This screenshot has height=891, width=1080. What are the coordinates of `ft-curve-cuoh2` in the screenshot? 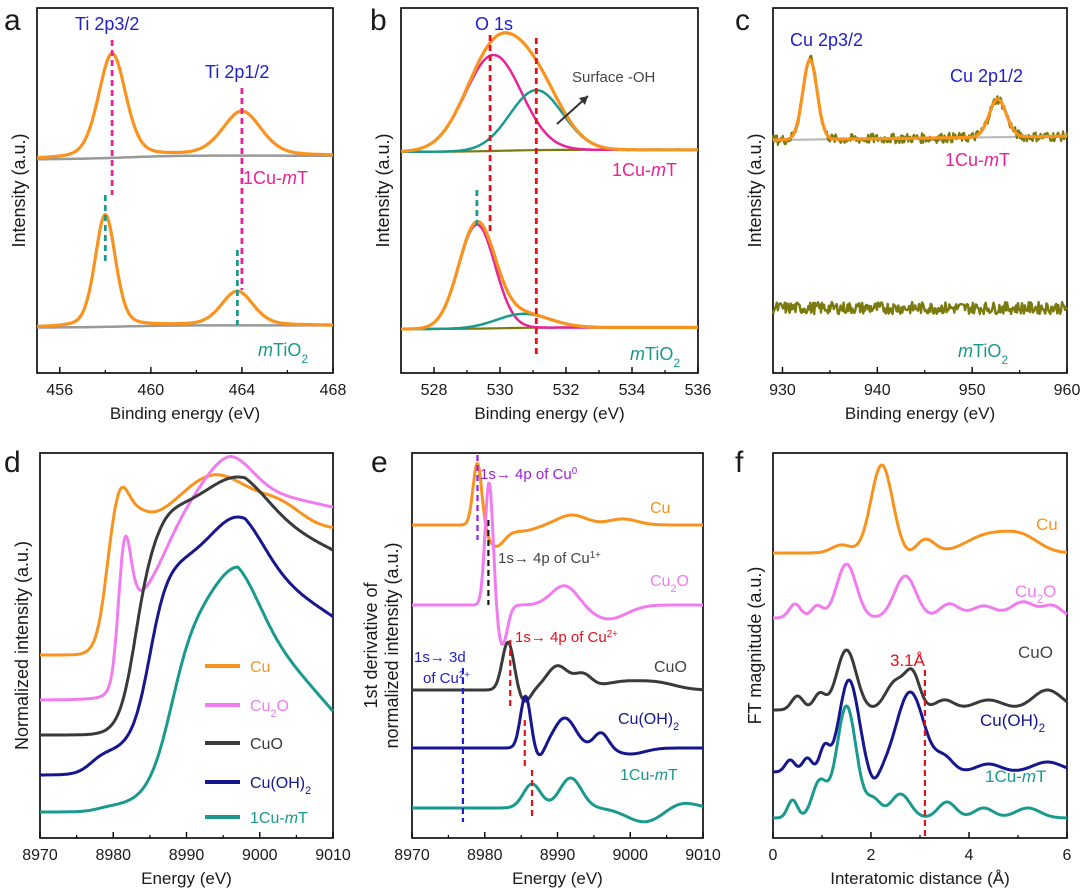 It's located at (920, 729).